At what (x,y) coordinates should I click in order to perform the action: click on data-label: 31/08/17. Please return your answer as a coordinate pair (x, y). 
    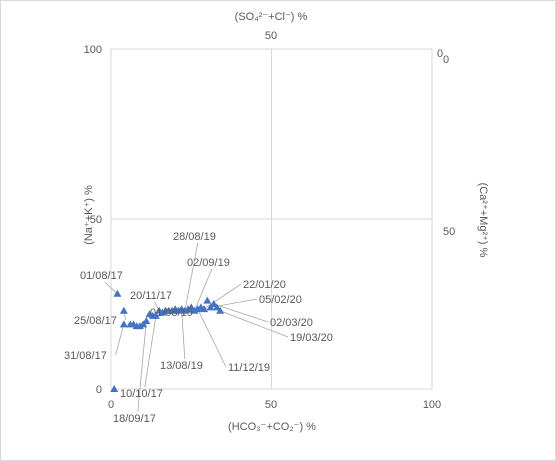
    Looking at the image, I should click on (85, 356).